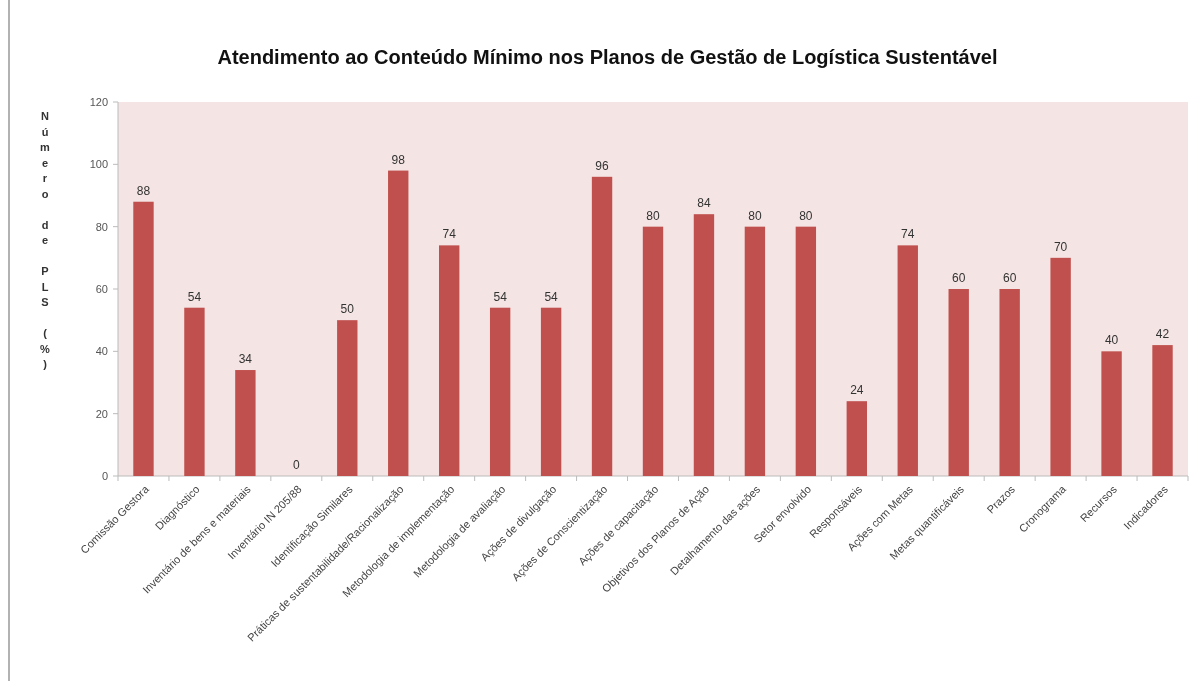  What do you see at coordinates (245, 359) in the screenshot?
I see `data-label: 34` at bounding box center [245, 359].